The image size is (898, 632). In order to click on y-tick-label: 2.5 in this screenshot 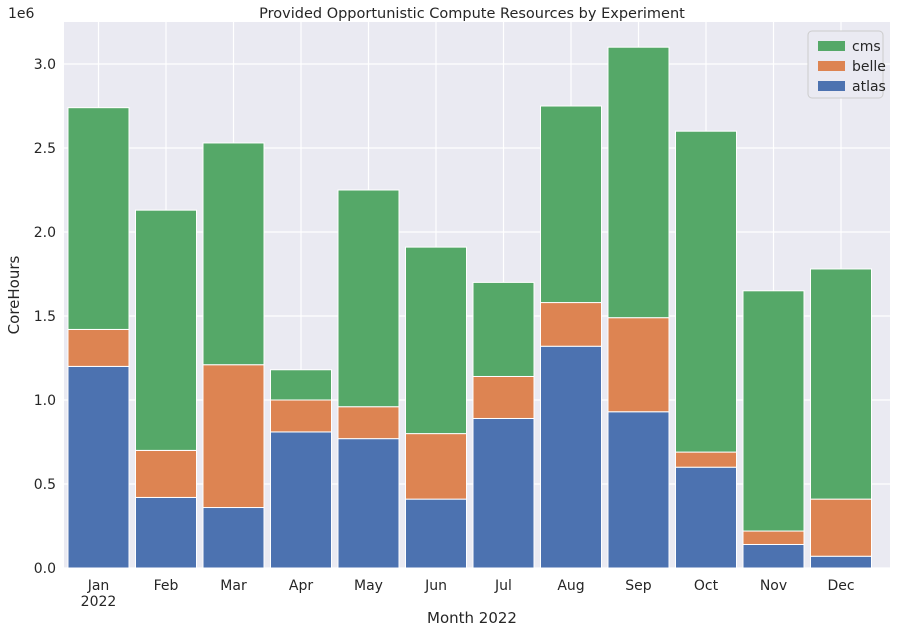, I will do `click(45, 149)`.